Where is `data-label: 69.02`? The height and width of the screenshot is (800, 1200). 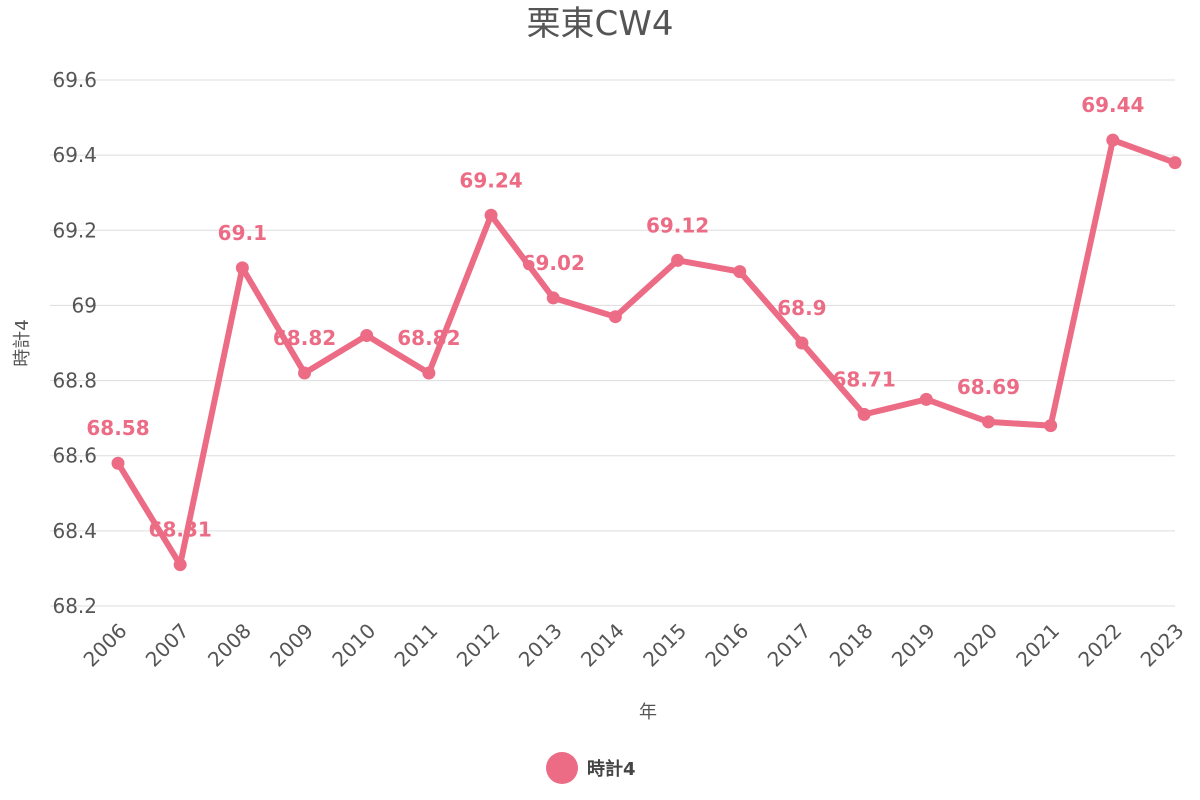 data-label: 69.02 is located at coordinates (553, 263).